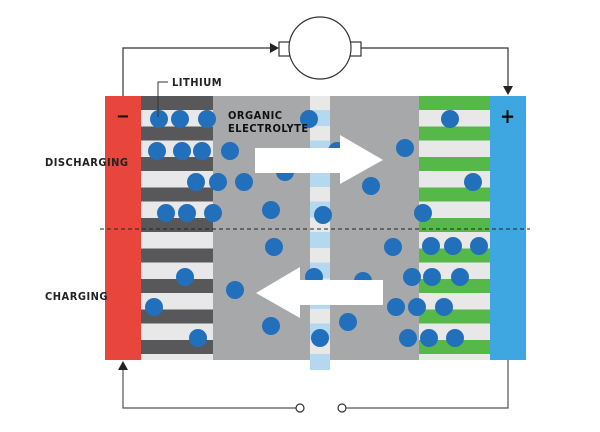 Image resolution: width=600 pixels, height=432 pixels. Describe the element at coordinates (315, 384) in the screenshot. I see `bottom-circuit` at that location.